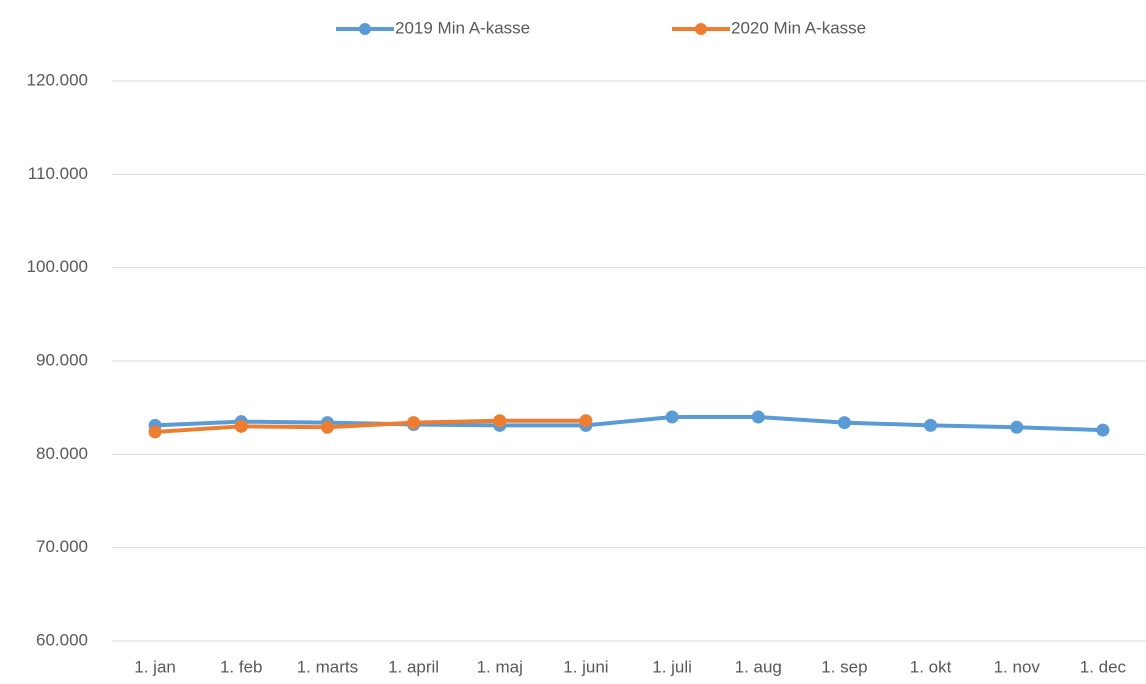 The width and height of the screenshot is (1146, 684). I want to click on x-tick-label: 1. okt, so click(931, 666).